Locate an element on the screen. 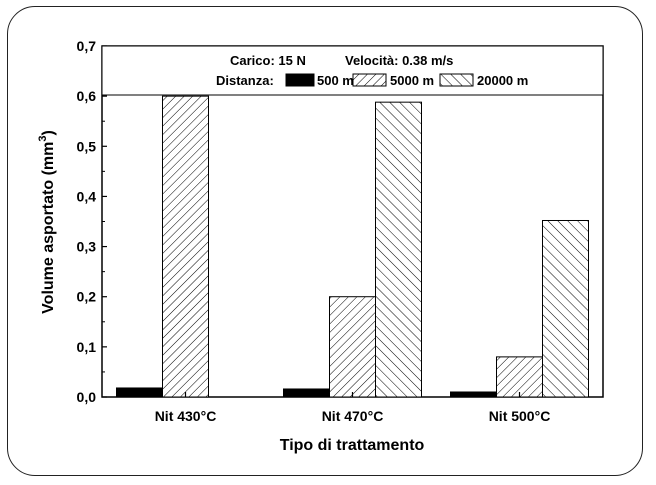 The image size is (656, 485). legend-swatch-500m is located at coordinates (300, 80).